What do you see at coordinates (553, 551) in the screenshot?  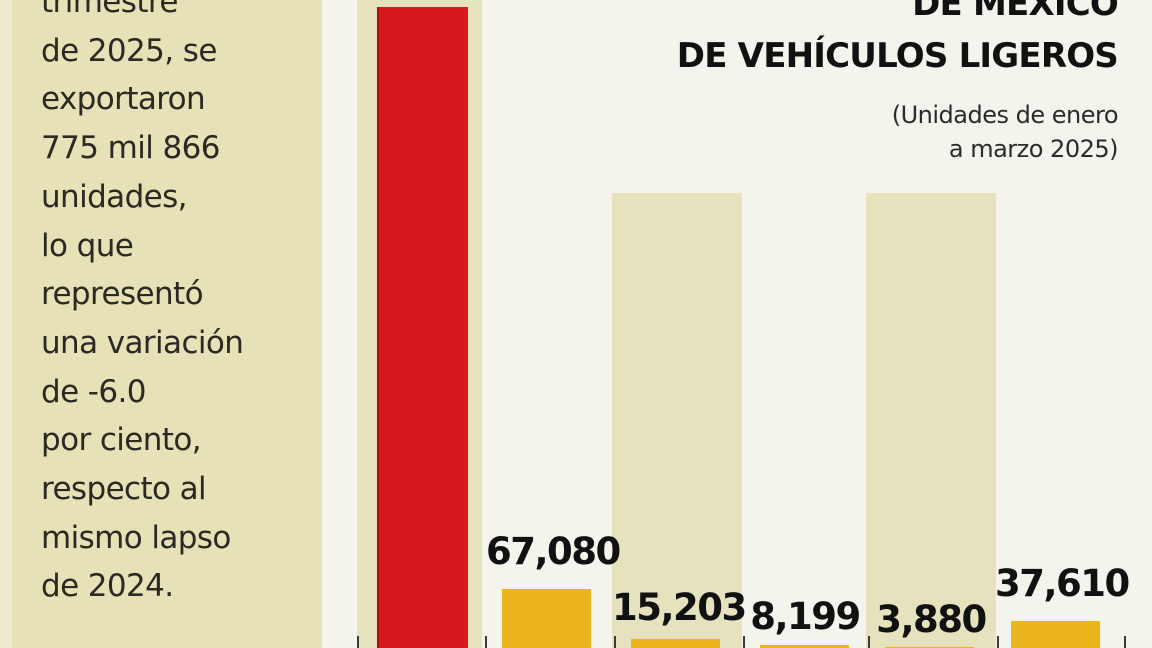 I see `bar-2-value: 67,080` at bounding box center [553, 551].